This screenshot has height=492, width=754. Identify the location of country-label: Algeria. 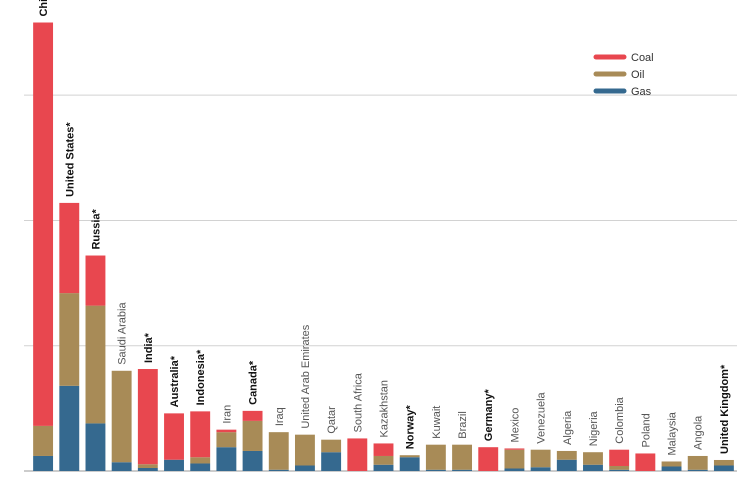
(568, 427).